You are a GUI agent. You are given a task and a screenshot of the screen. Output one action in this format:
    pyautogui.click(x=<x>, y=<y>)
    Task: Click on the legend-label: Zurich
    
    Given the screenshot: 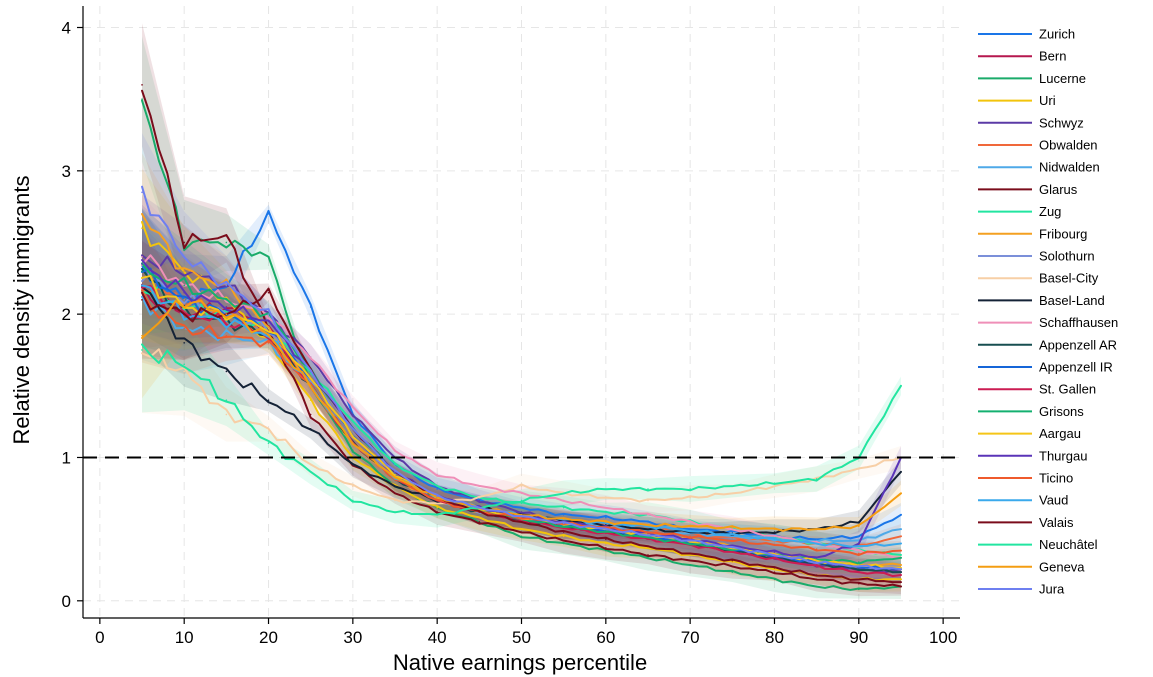 What is the action you would take?
    pyautogui.click(x=1057, y=34)
    